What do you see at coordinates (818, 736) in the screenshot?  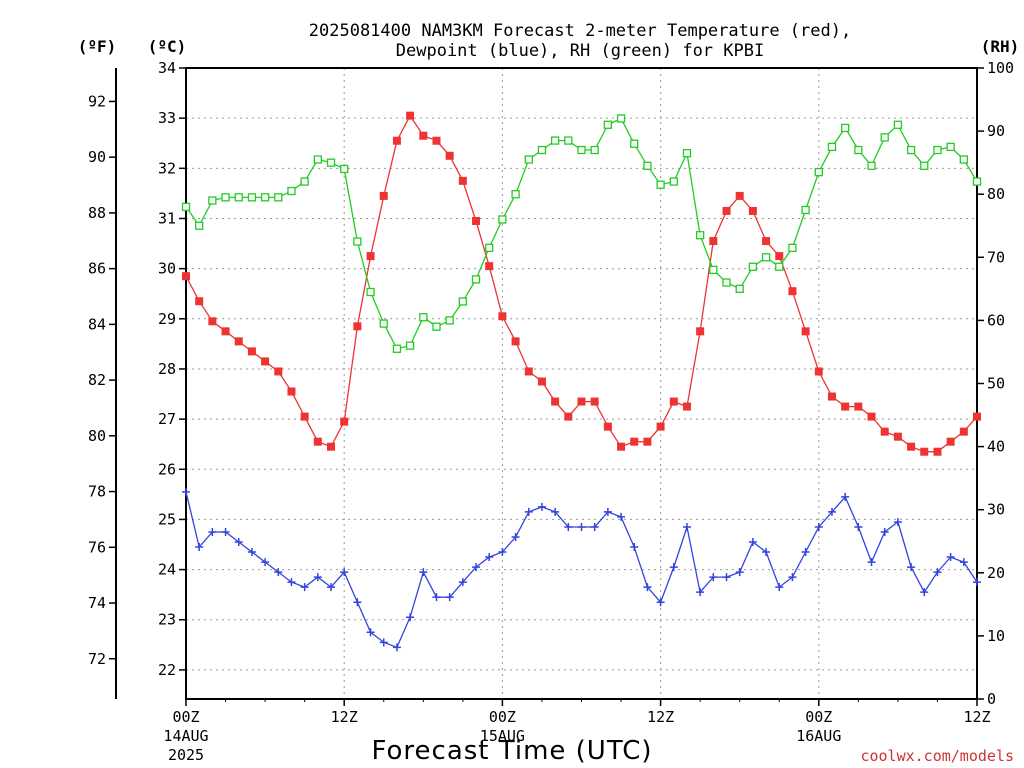 I see `time-tick-date: 16AUG` at bounding box center [818, 736].